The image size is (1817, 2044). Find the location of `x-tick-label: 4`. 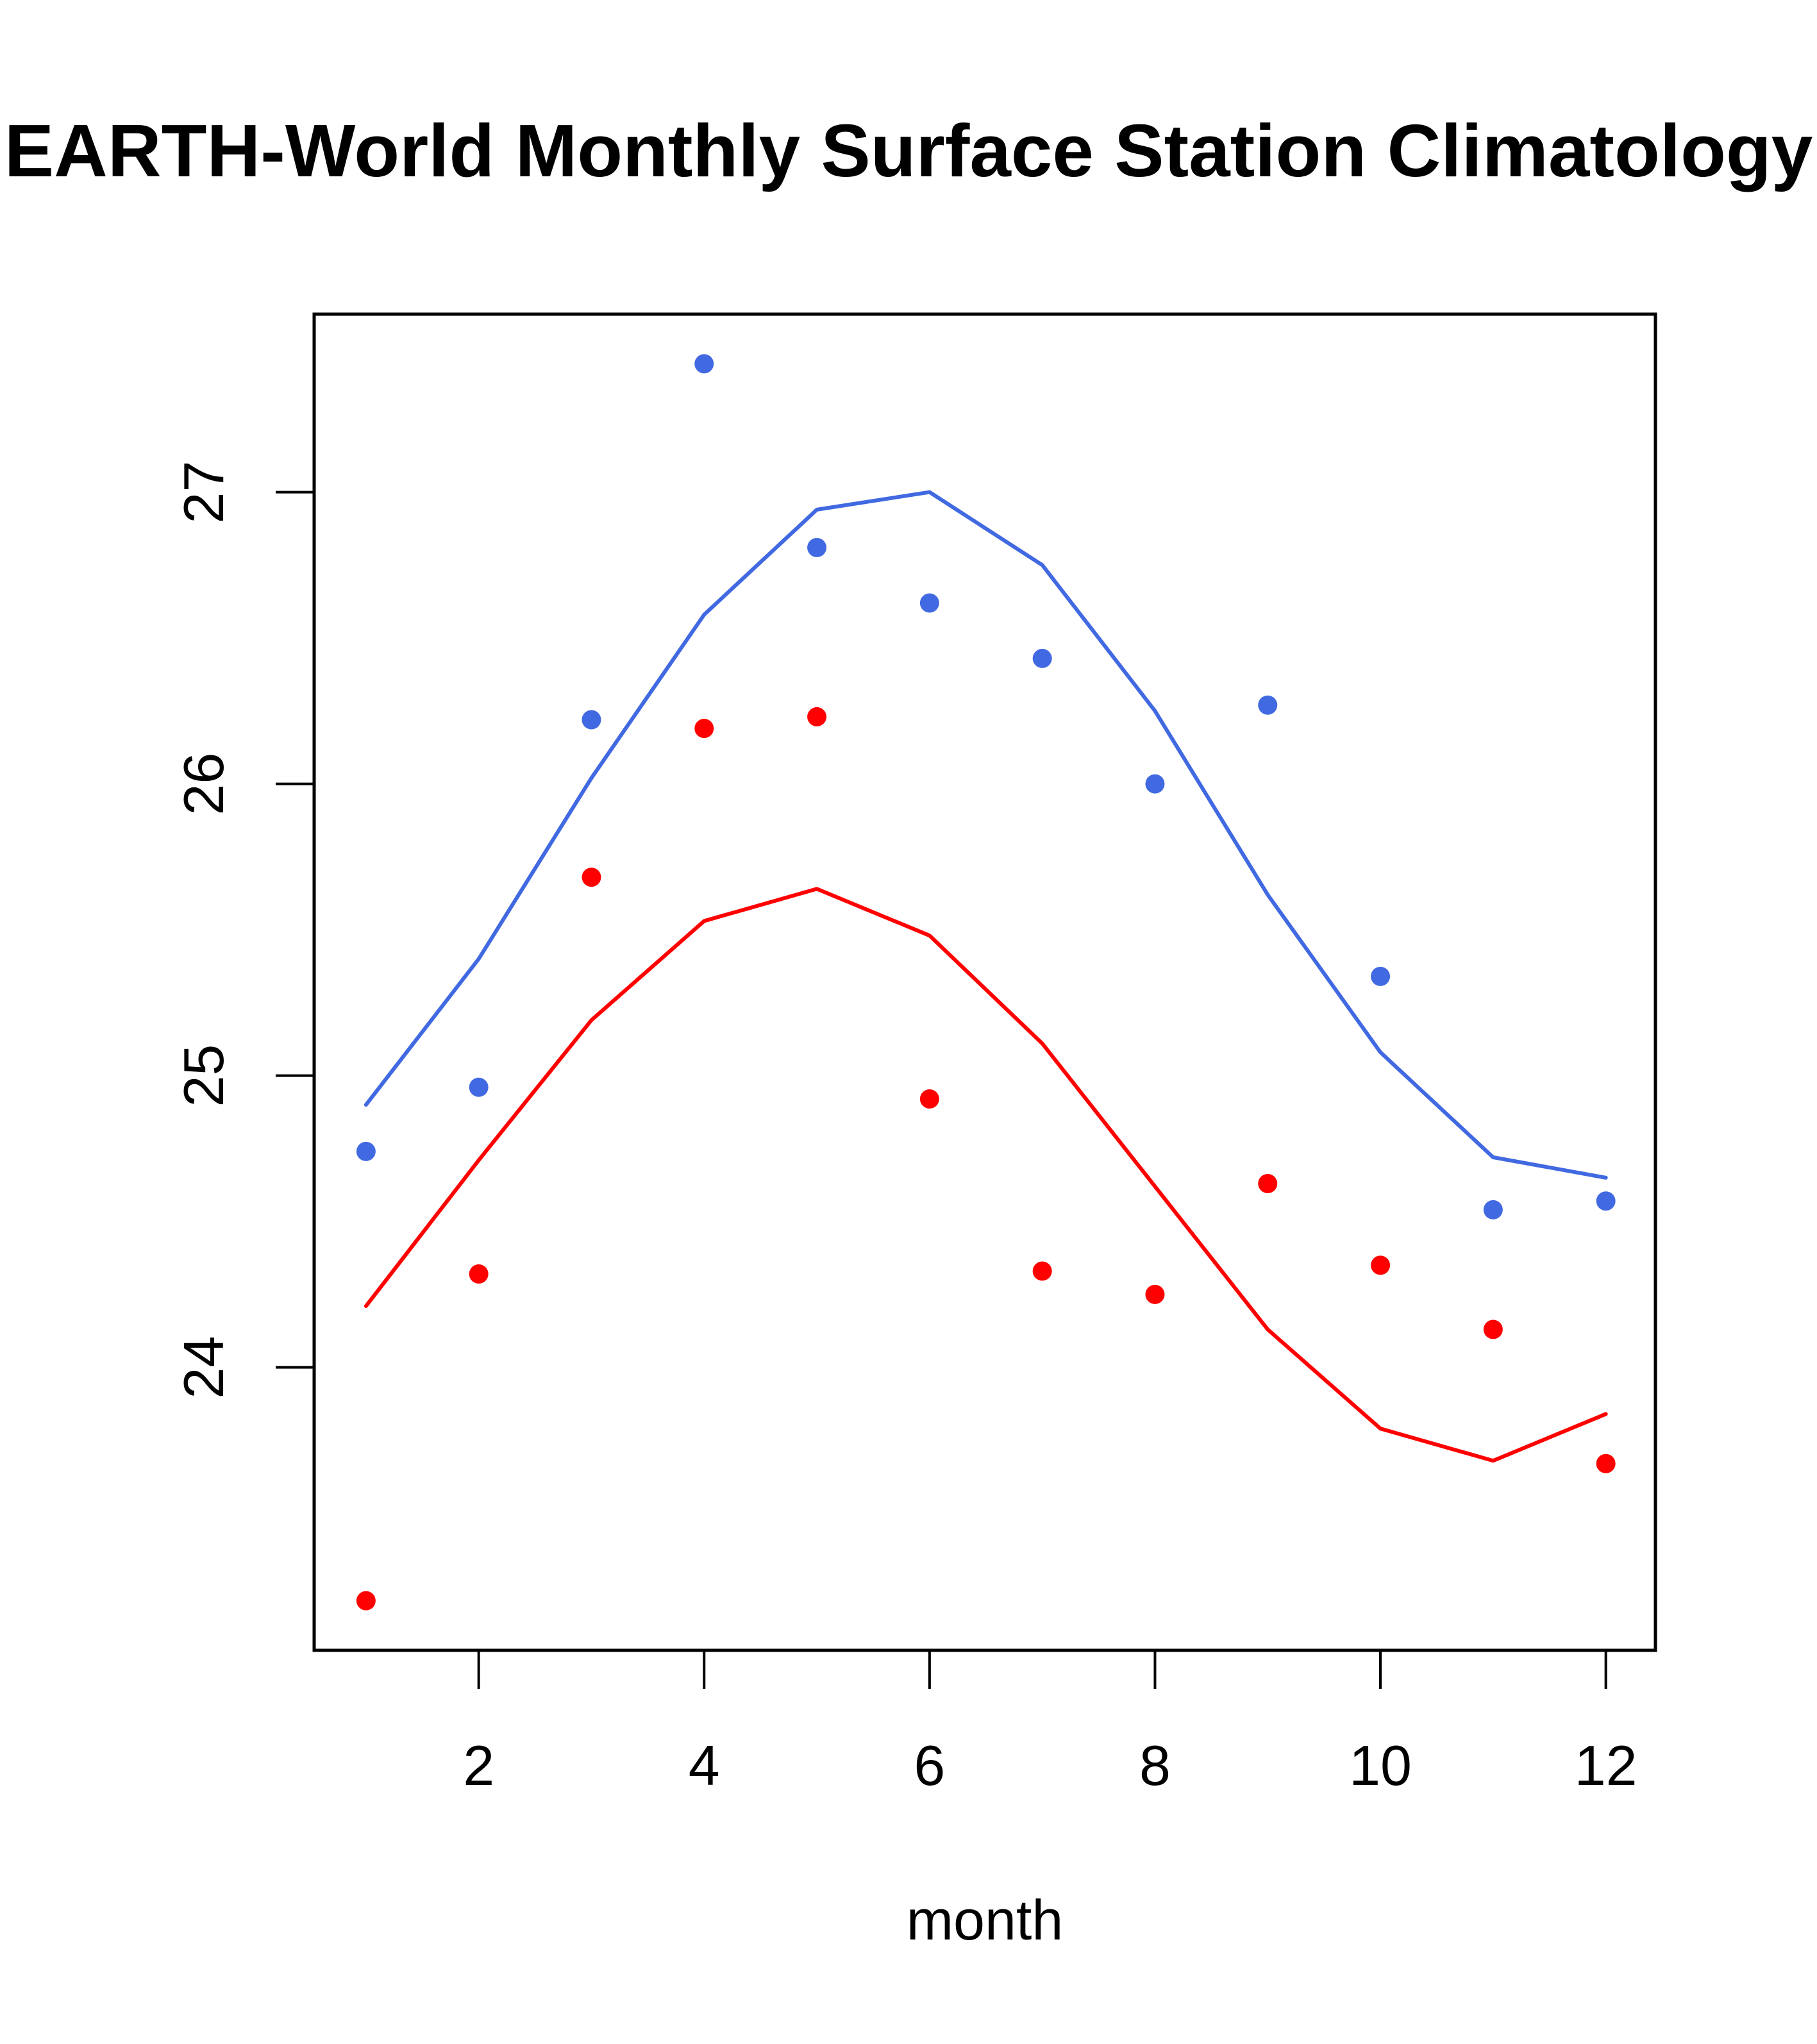

x-tick-label: 4 is located at coordinates (705, 1765).